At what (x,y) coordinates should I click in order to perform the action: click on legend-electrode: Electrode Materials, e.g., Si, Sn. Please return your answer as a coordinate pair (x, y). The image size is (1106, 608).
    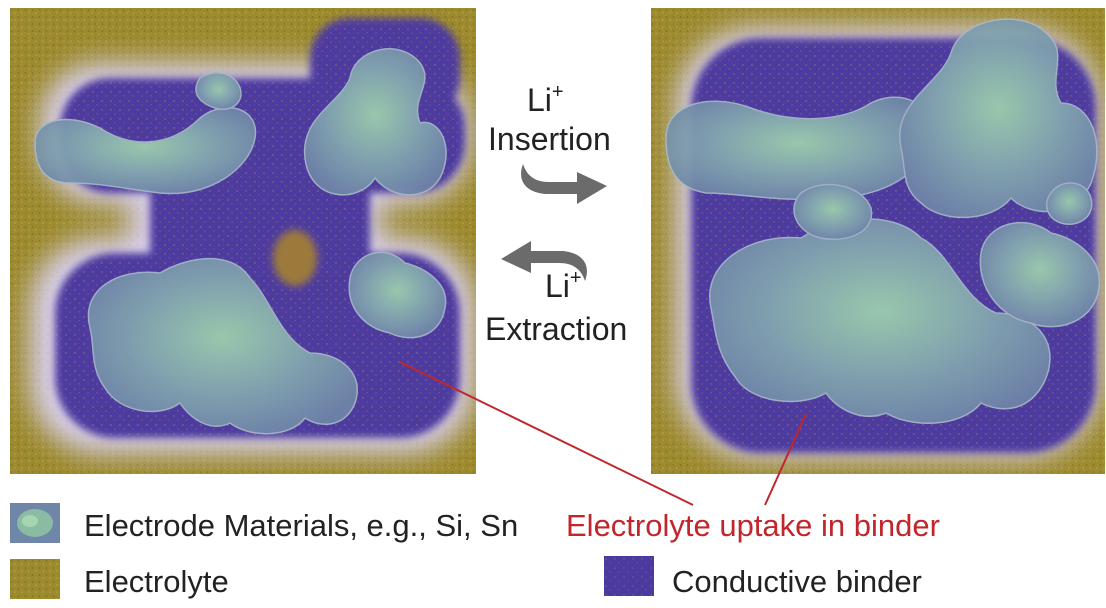
    Looking at the image, I should click on (301, 525).